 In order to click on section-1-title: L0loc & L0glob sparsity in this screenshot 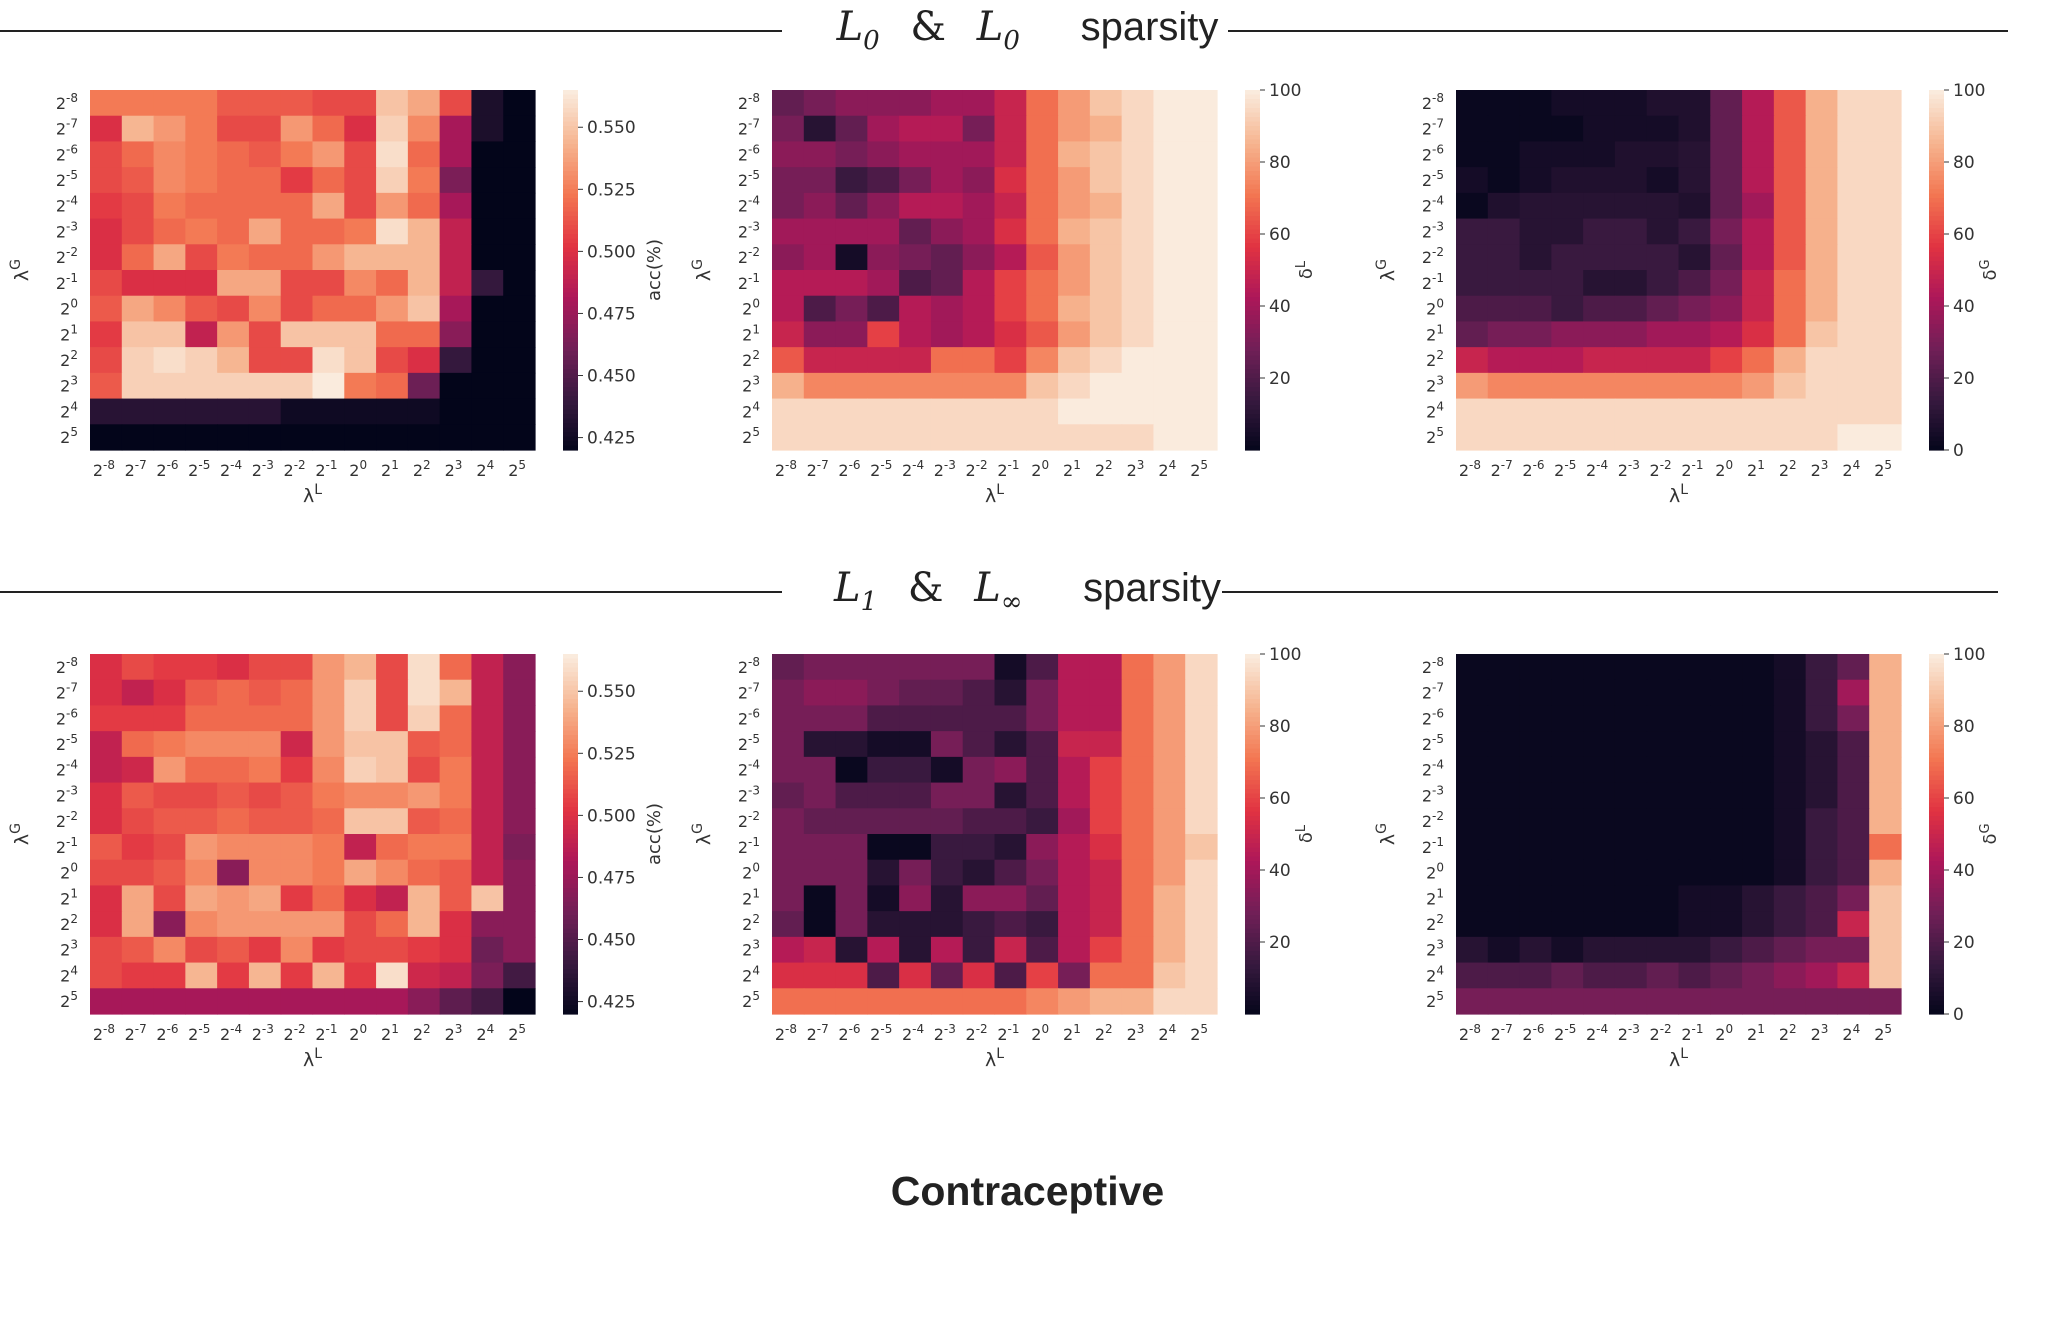, I will do `click(1027, 30)`.